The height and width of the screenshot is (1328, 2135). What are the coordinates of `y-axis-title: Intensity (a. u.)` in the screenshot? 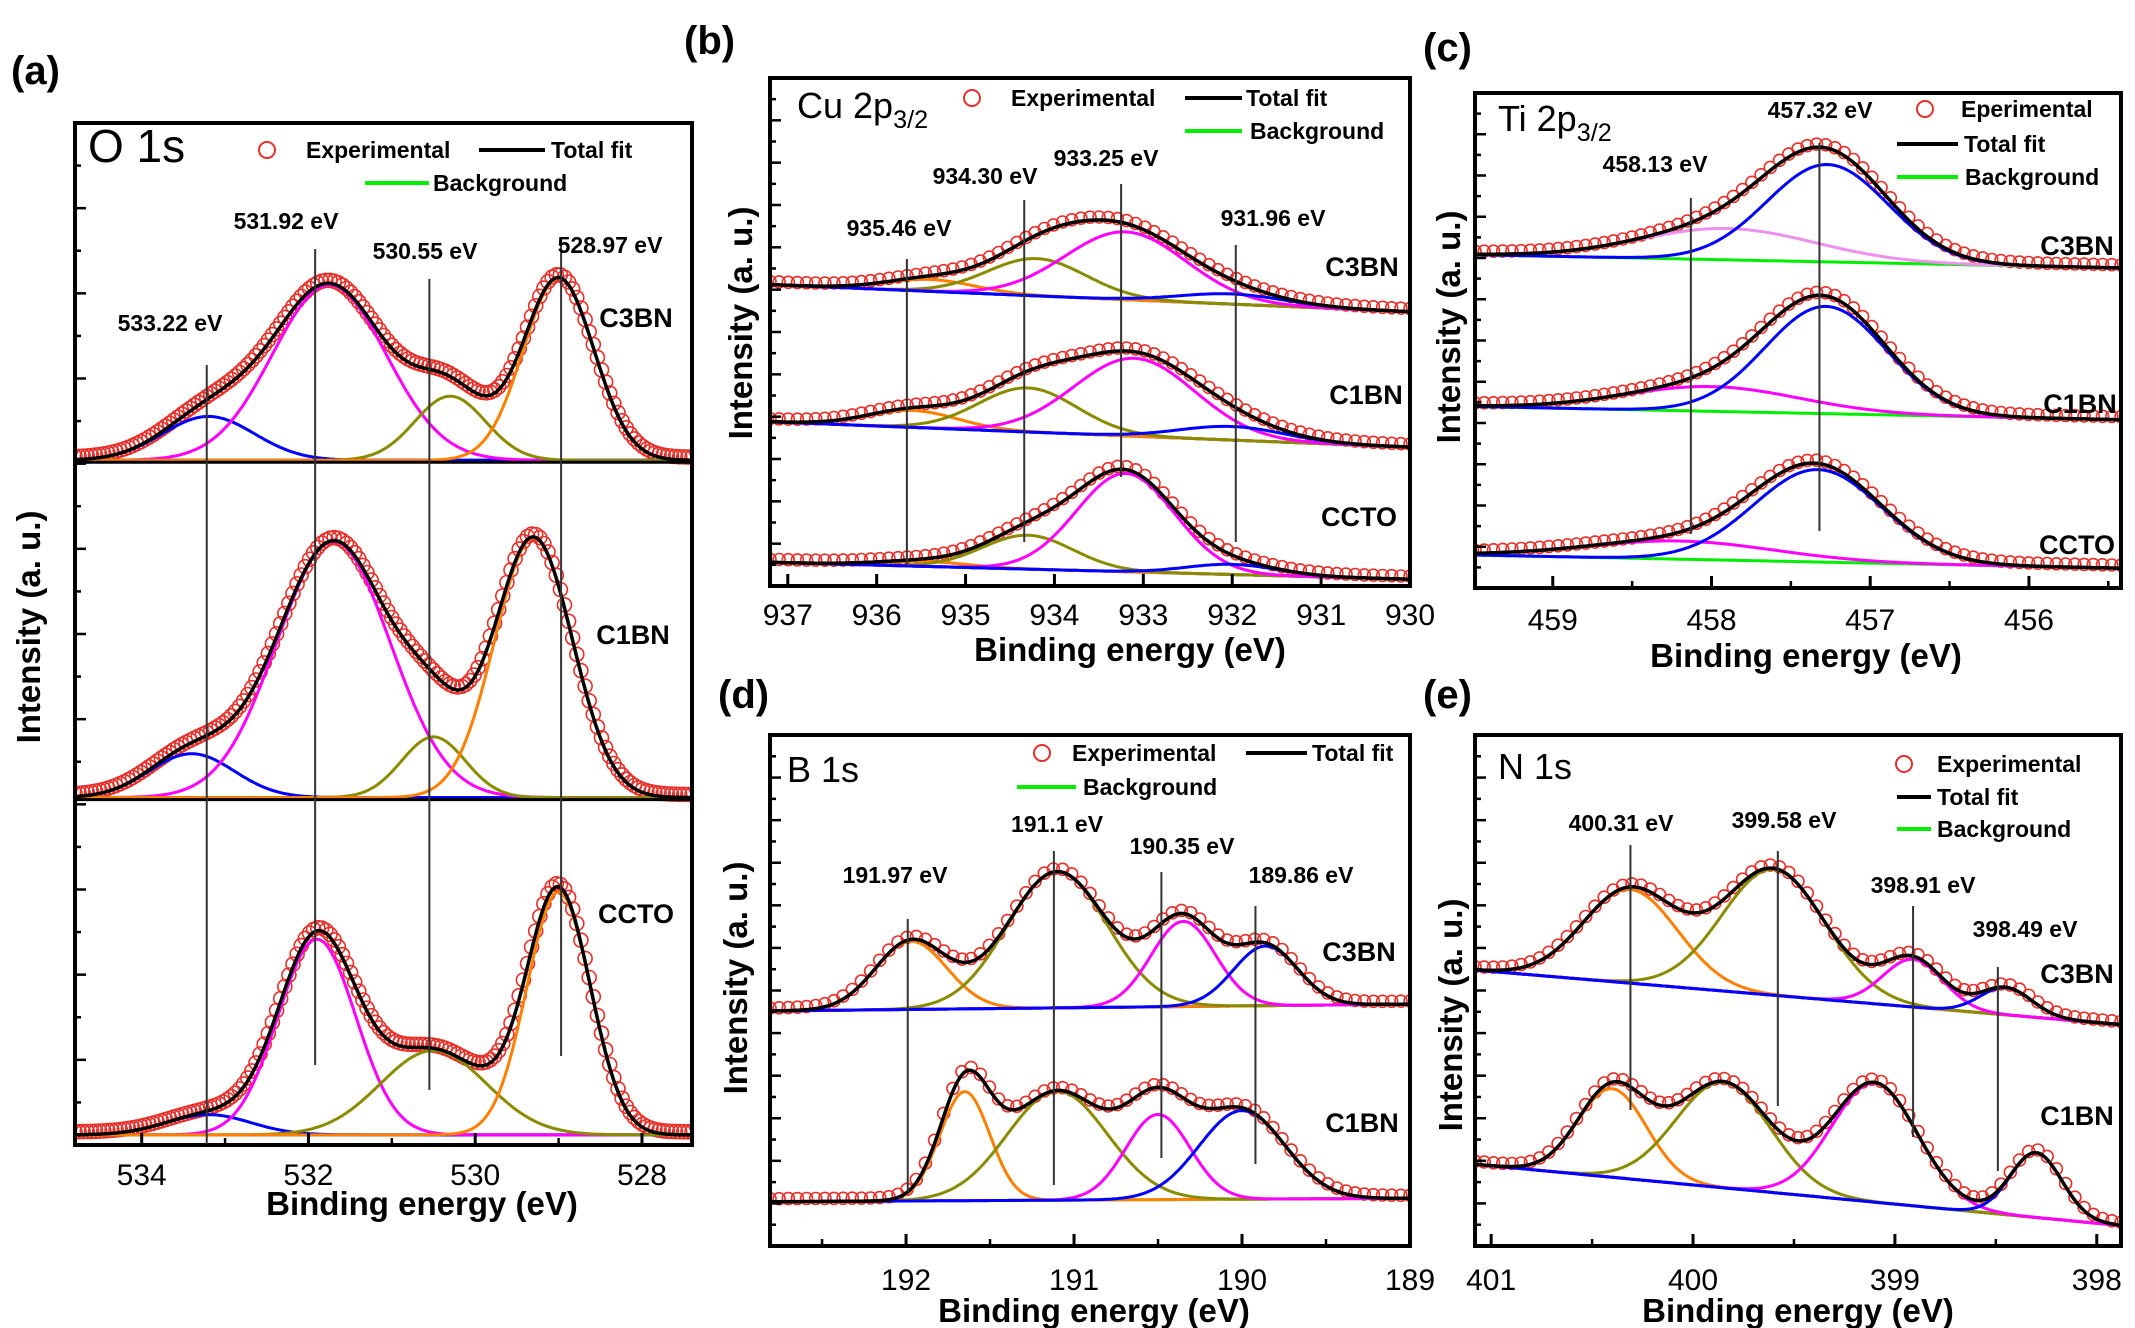 It's located at (1448, 327).